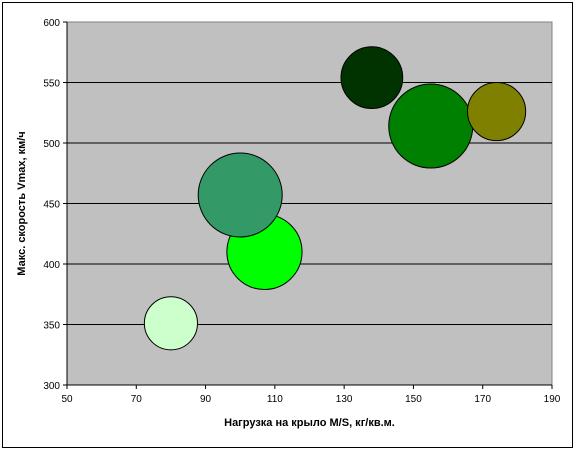 The height and width of the screenshot is (452, 577). Describe the element at coordinates (67, 399) in the screenshot. I see `x-tick-label-50: 50` at that location.